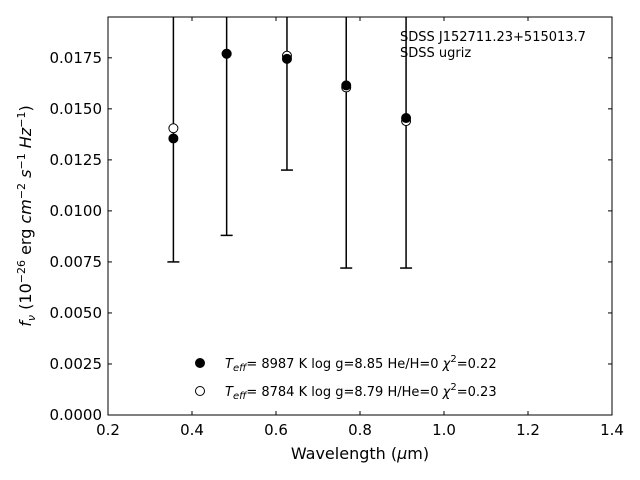  Describe the element at coordinates (612, 430) in the screenshot. I see `x-tick-label: 1.4` at that location.